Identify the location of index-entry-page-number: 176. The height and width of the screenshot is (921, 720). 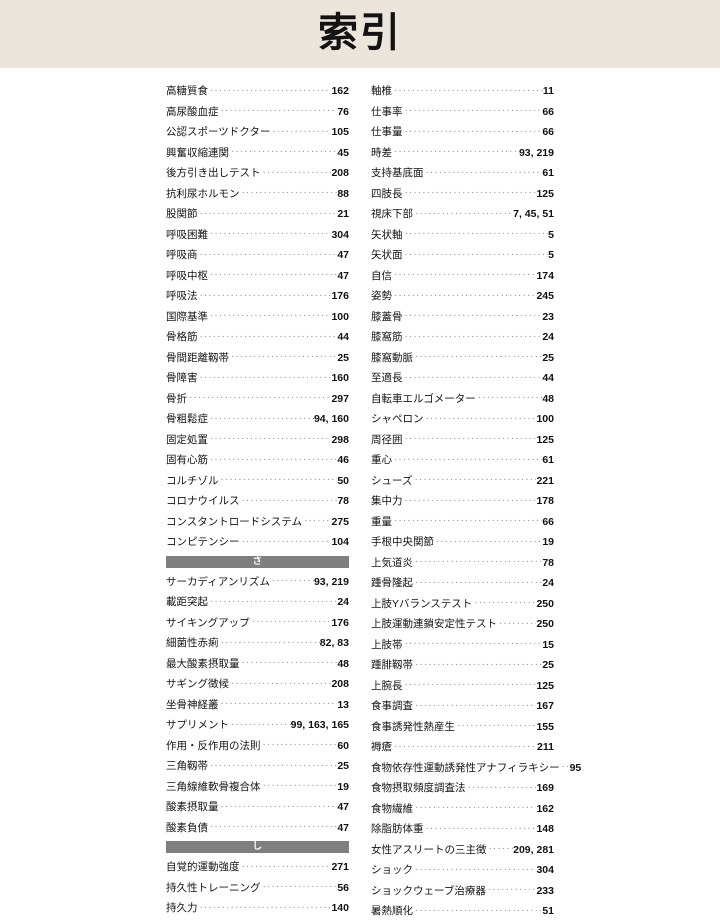
(340, 622).